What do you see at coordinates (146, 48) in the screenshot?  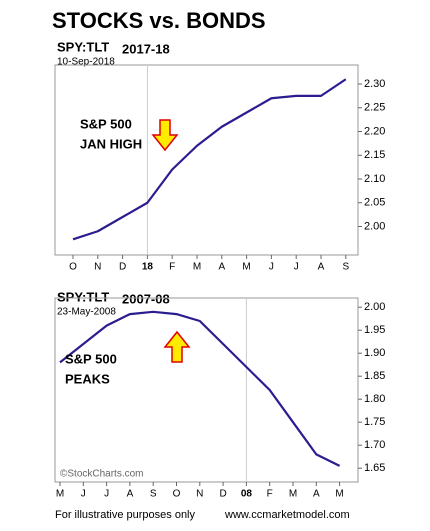 I see `chart-period: 2017-18` at bounding box center [146, 48].